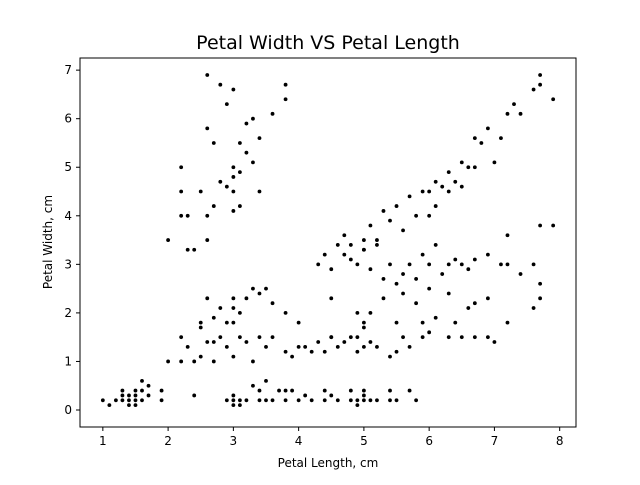 Image resolution: width=640 pixels, height=485 pixels. What do you see at coordinates (328, 463) in the screenshot?
I see `x-axis-label: Petal Length, cm` at bounding box center [328, 463].